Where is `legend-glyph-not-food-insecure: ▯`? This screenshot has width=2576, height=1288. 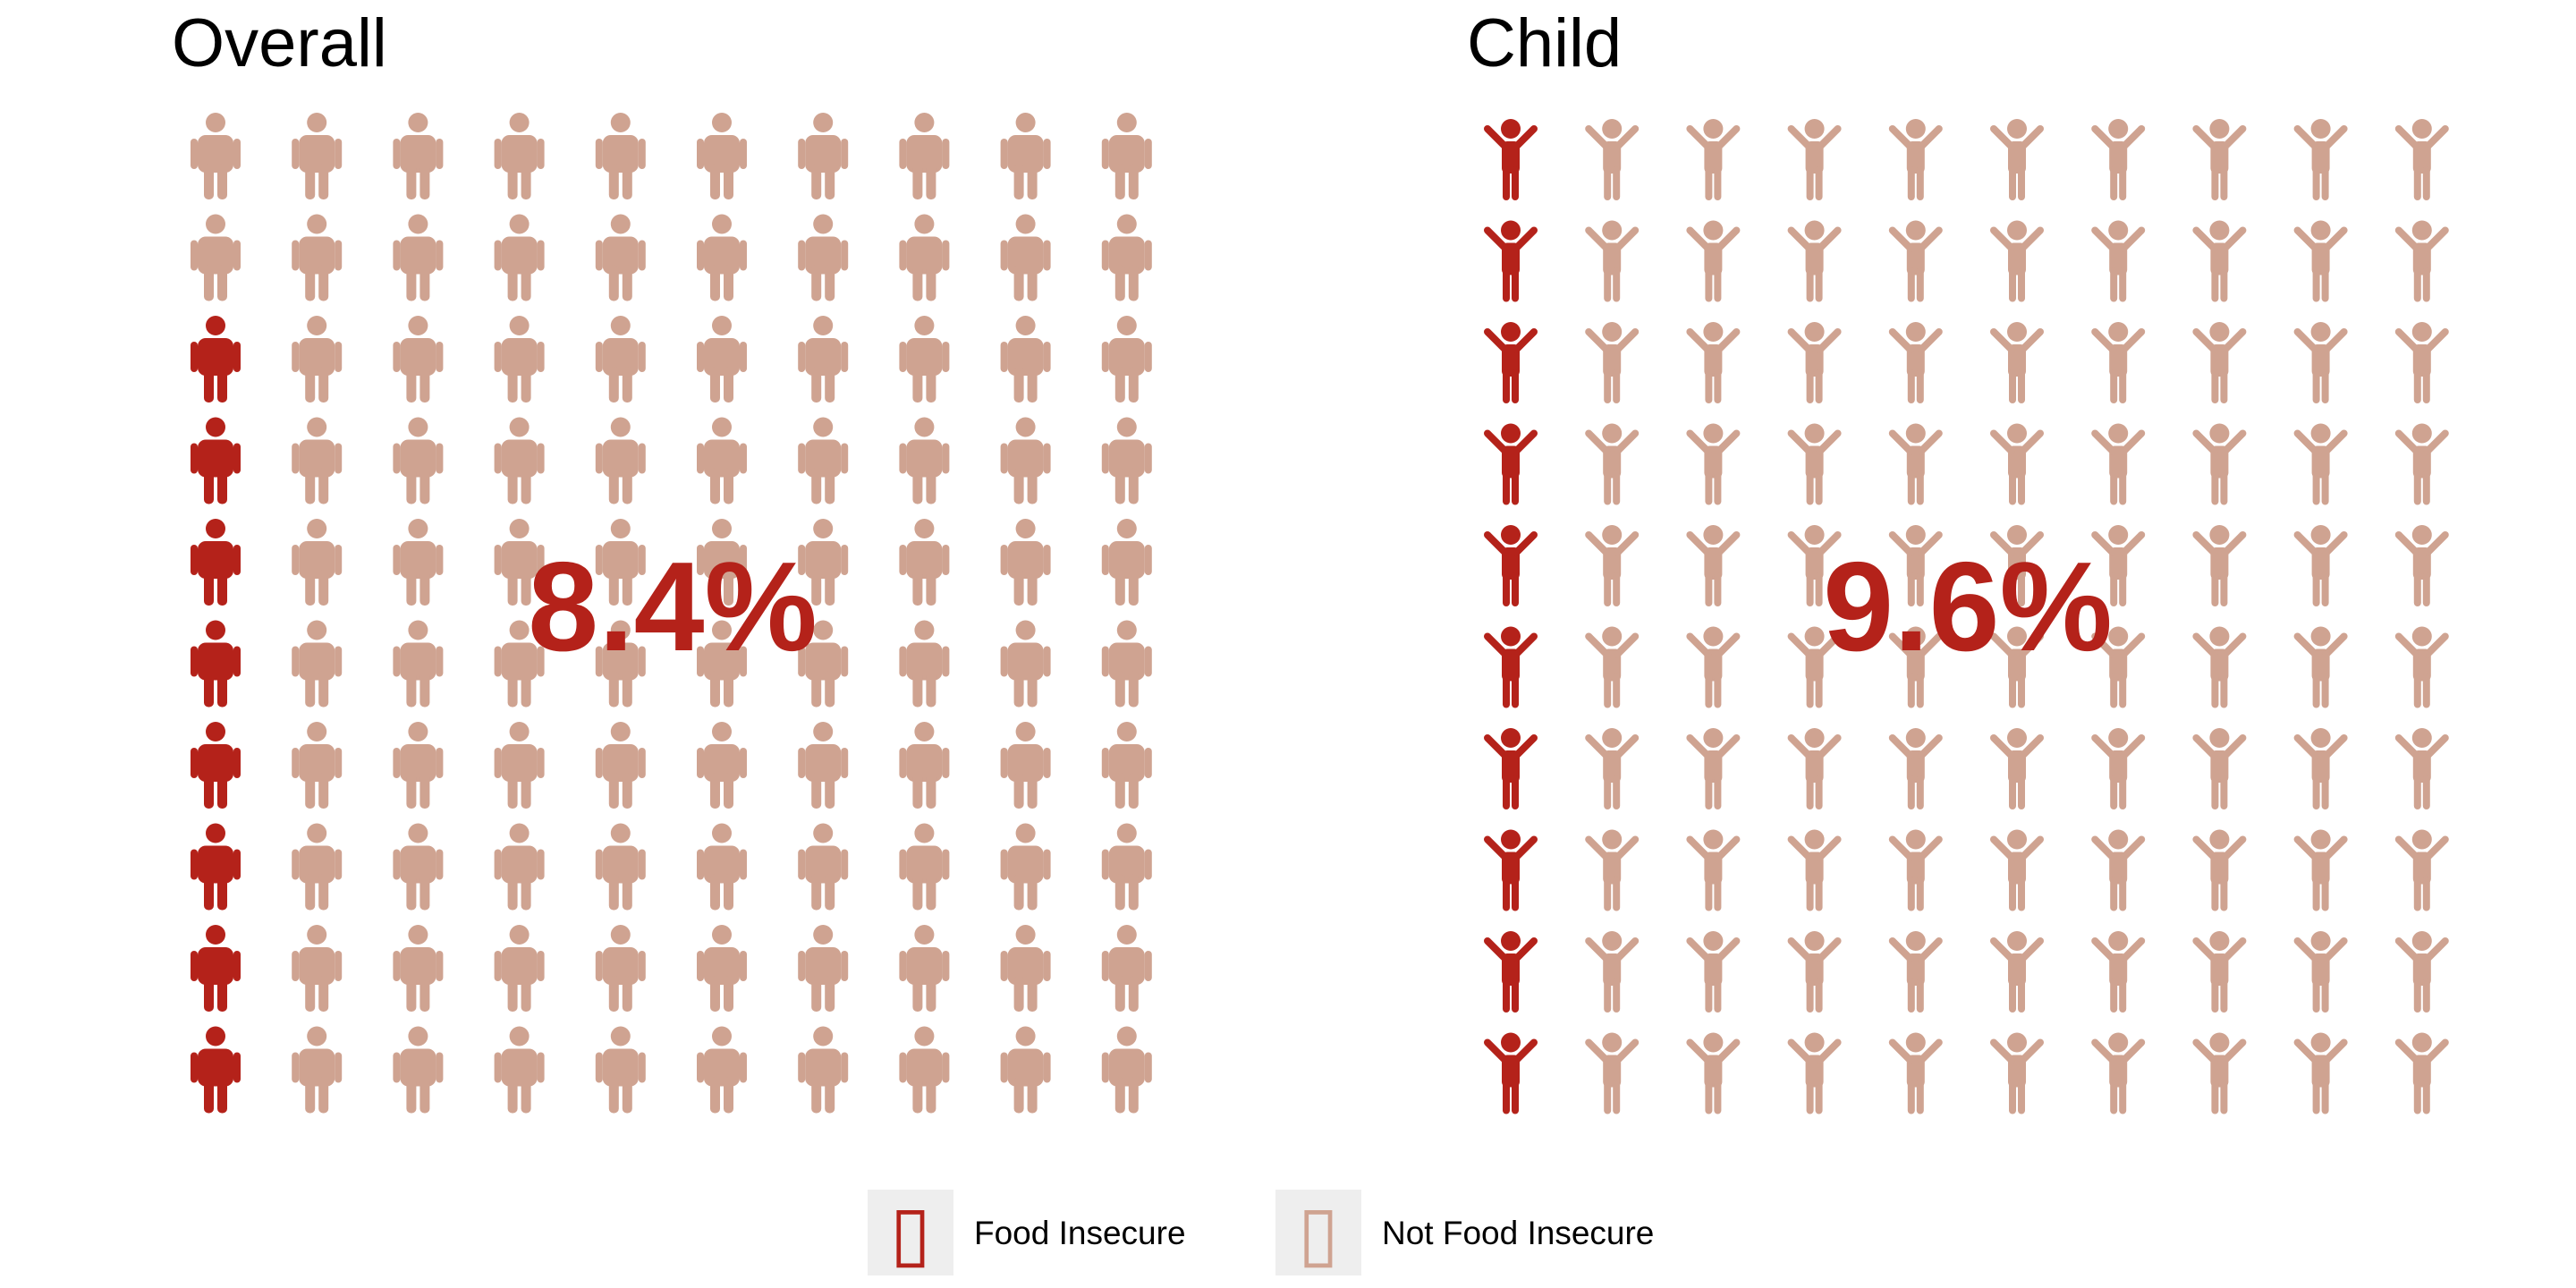
legend-glyph-not-food-insecure: ▯ is located at coordinates (1318, 1232).